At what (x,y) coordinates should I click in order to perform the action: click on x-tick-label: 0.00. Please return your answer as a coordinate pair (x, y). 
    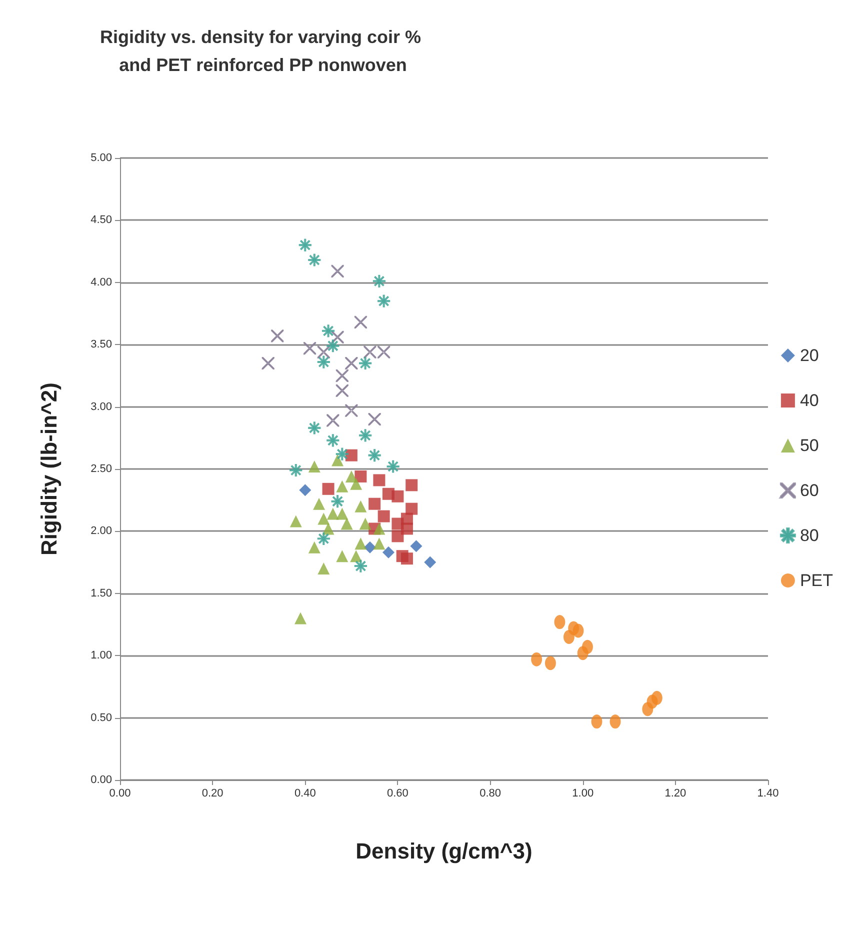
    Looking at the image, I should click on (120, 794).